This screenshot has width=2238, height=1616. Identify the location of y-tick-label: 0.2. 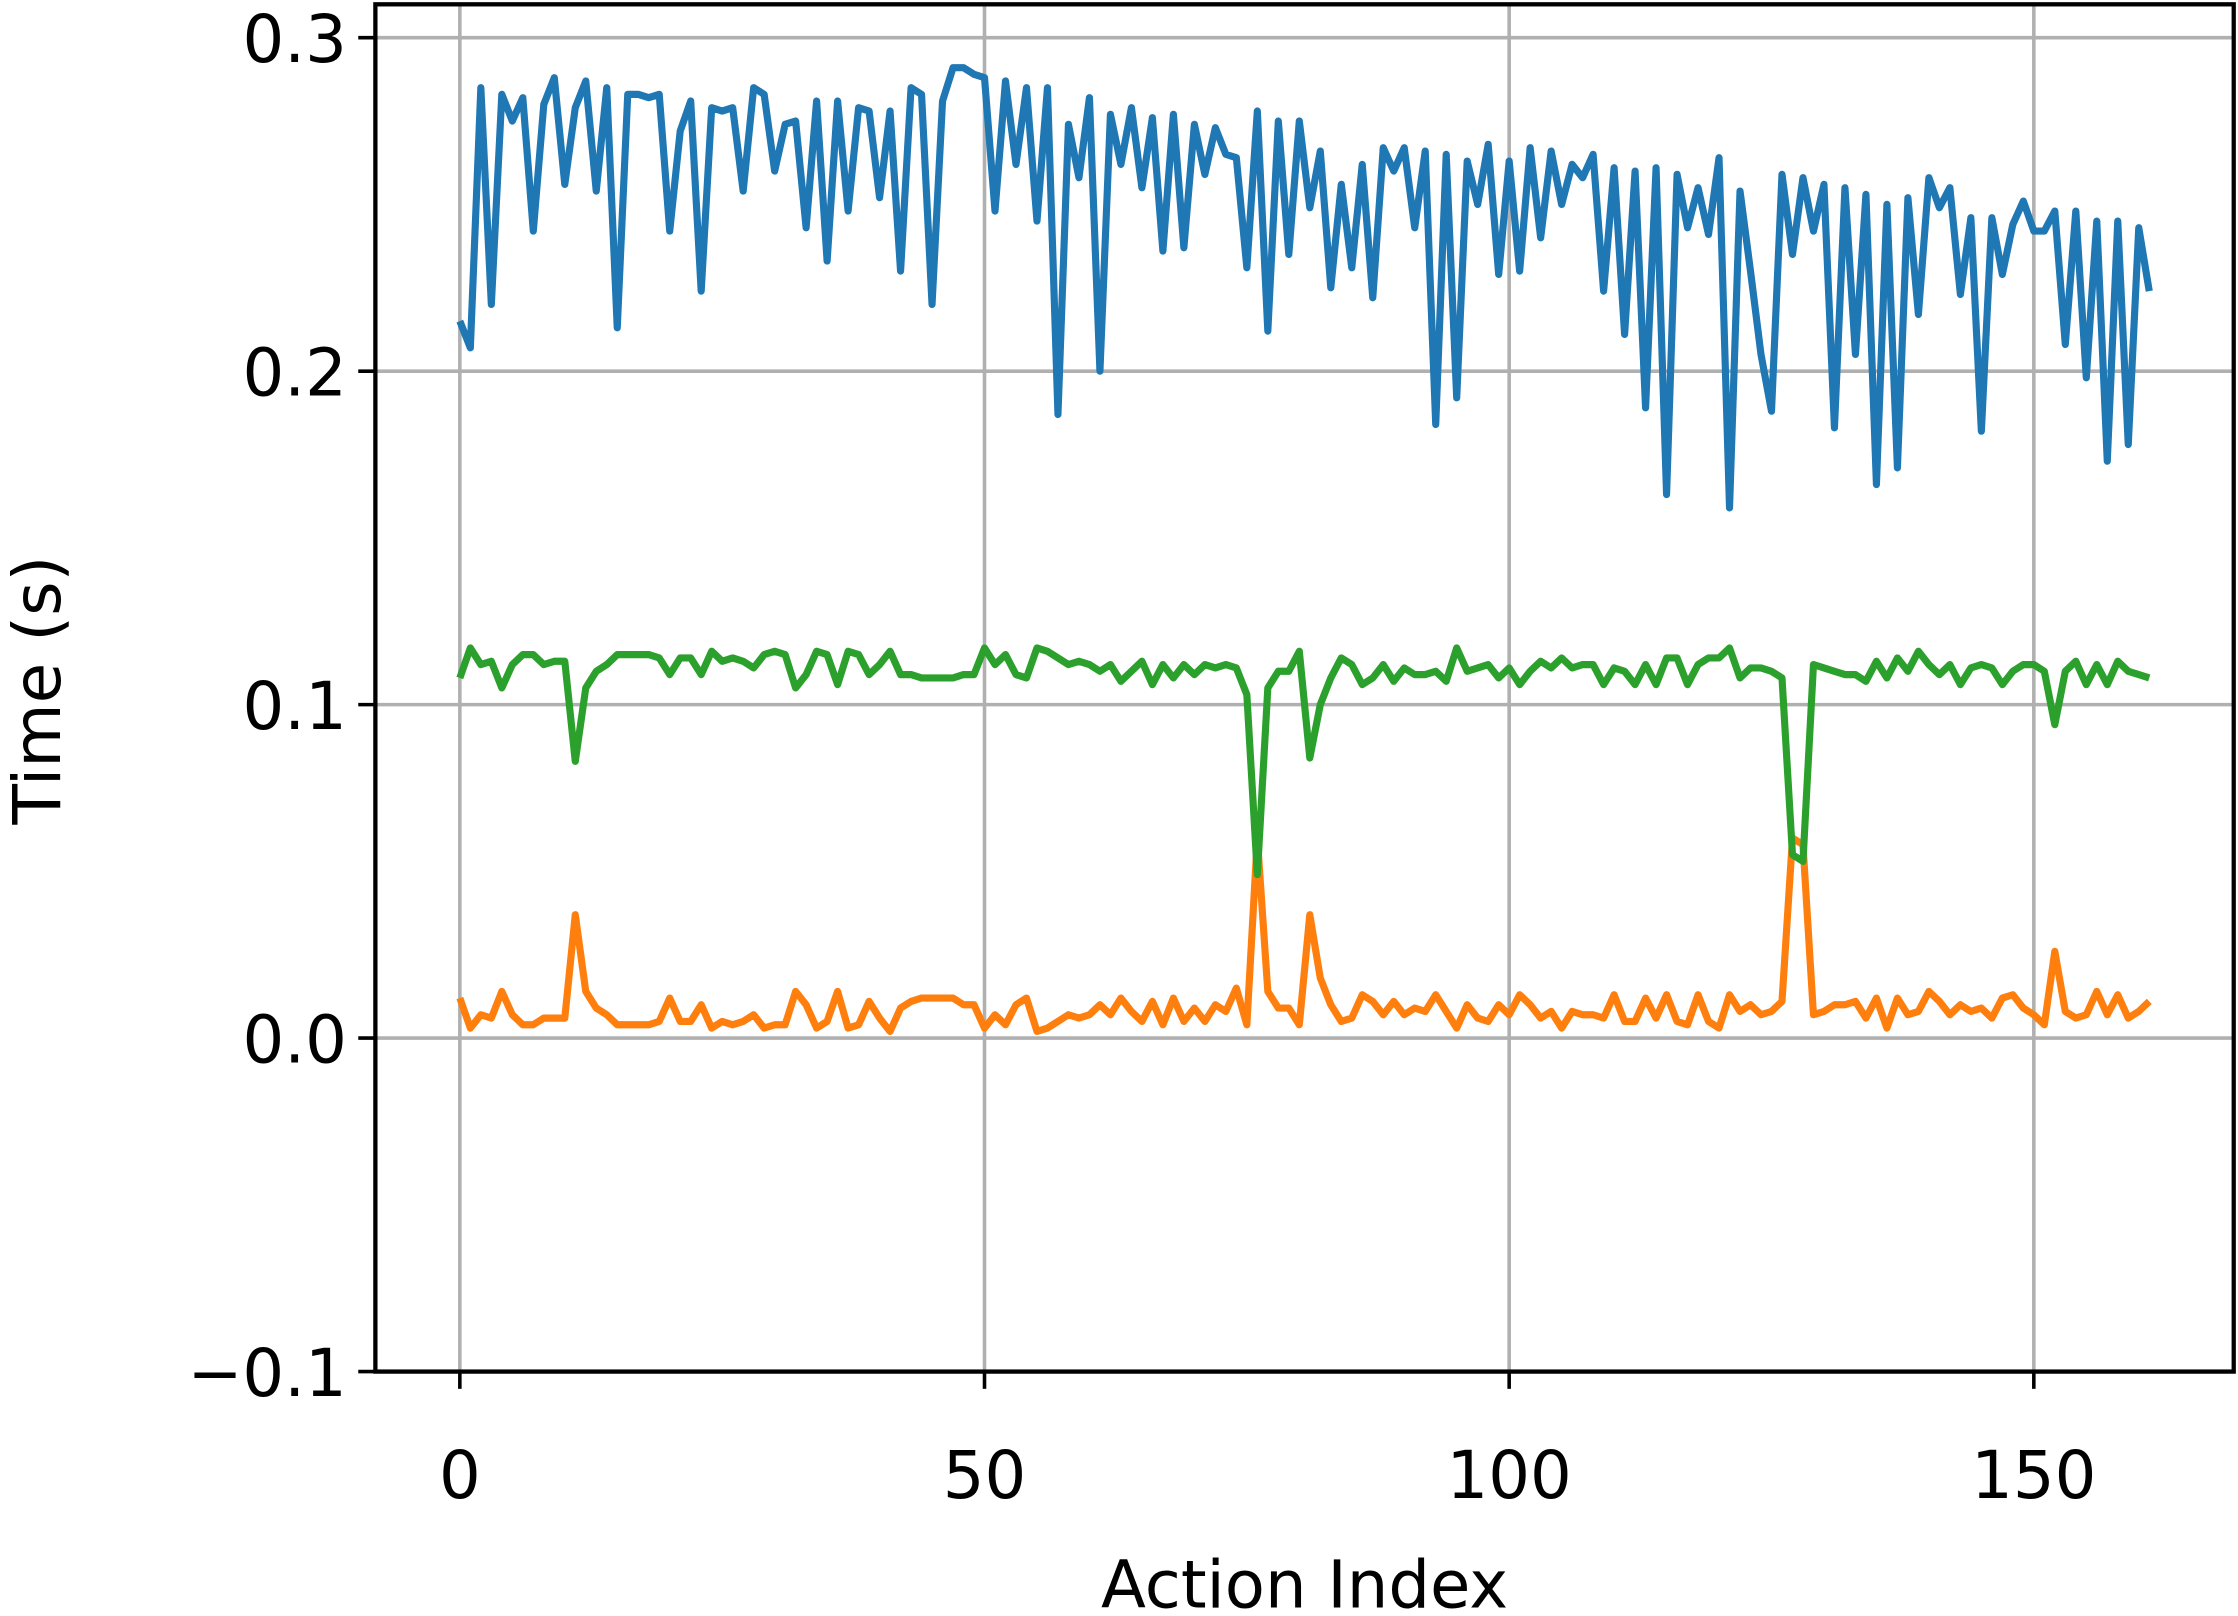
(294, 372).